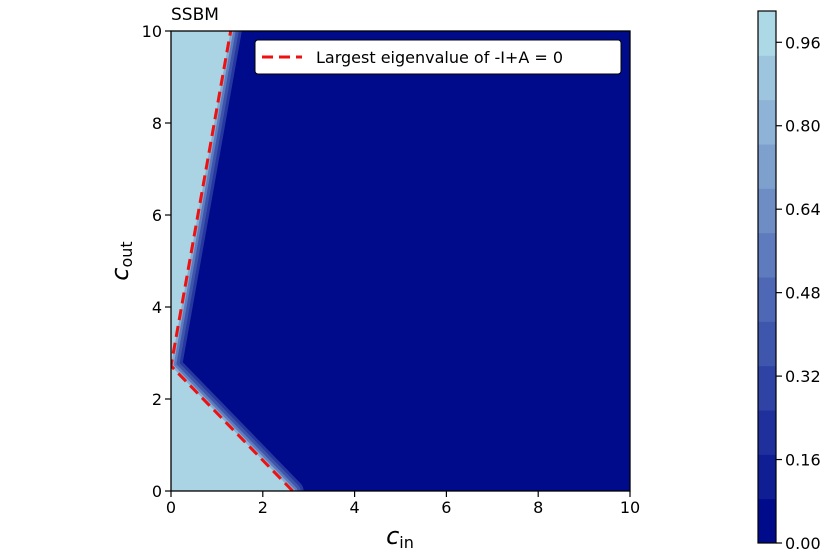 The height and width of the screenshot is (554, 830). Describe the element at coordinates (157, 491) in the screenshot. I see `y-tick-label: 0` at that location.